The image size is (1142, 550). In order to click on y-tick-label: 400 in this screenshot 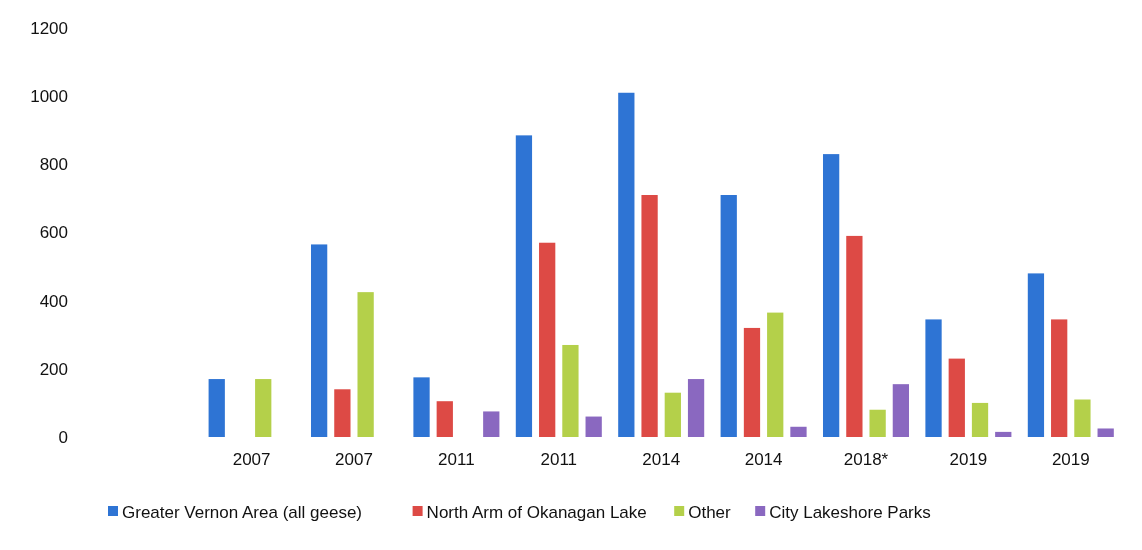, I will do `click(53, 301)`.